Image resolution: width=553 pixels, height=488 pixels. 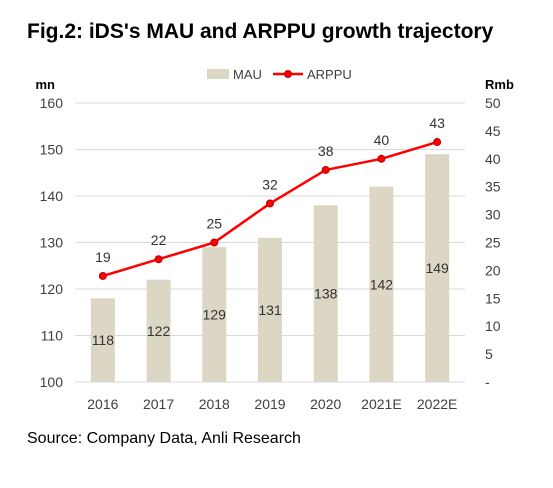 I want to click on y-right-tick-label: 10, so click(x=493, y=326).